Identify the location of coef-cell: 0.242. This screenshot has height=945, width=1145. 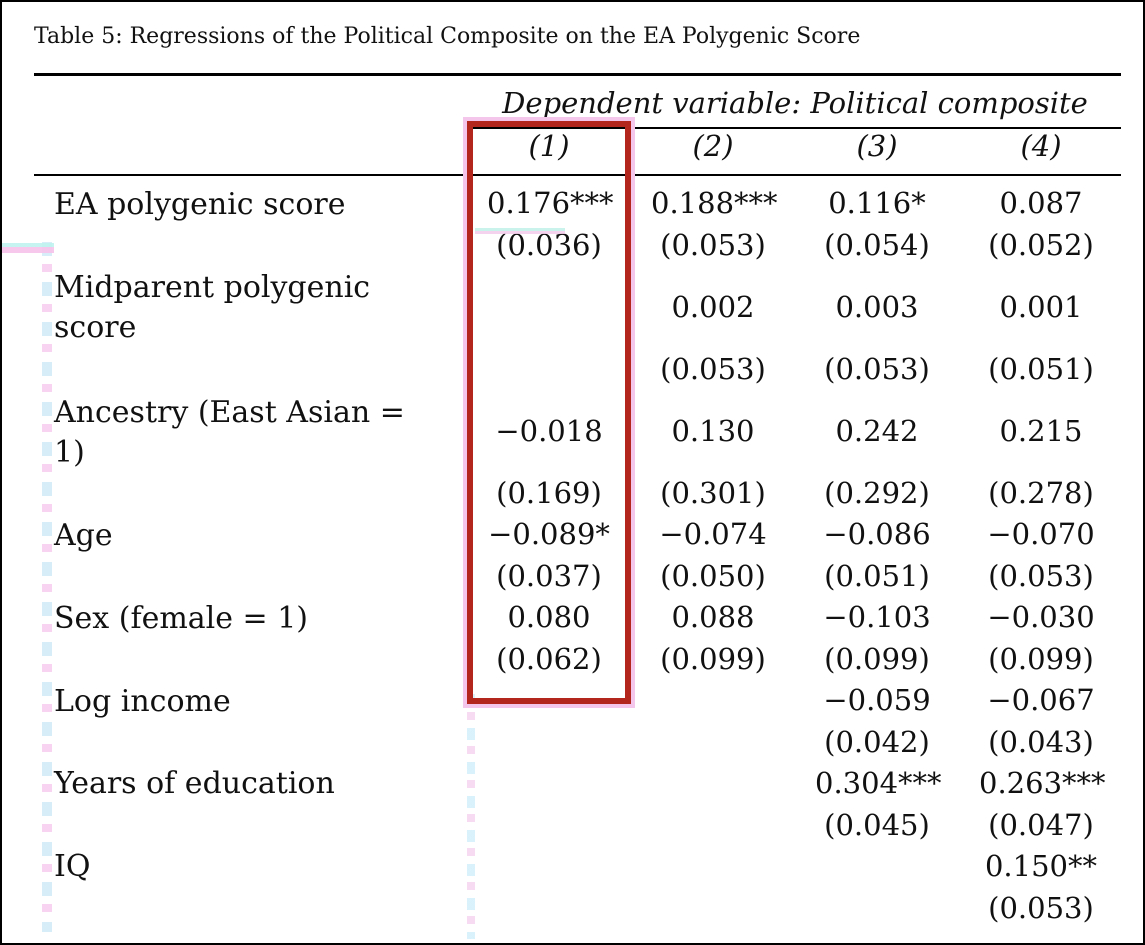
(877, 431).